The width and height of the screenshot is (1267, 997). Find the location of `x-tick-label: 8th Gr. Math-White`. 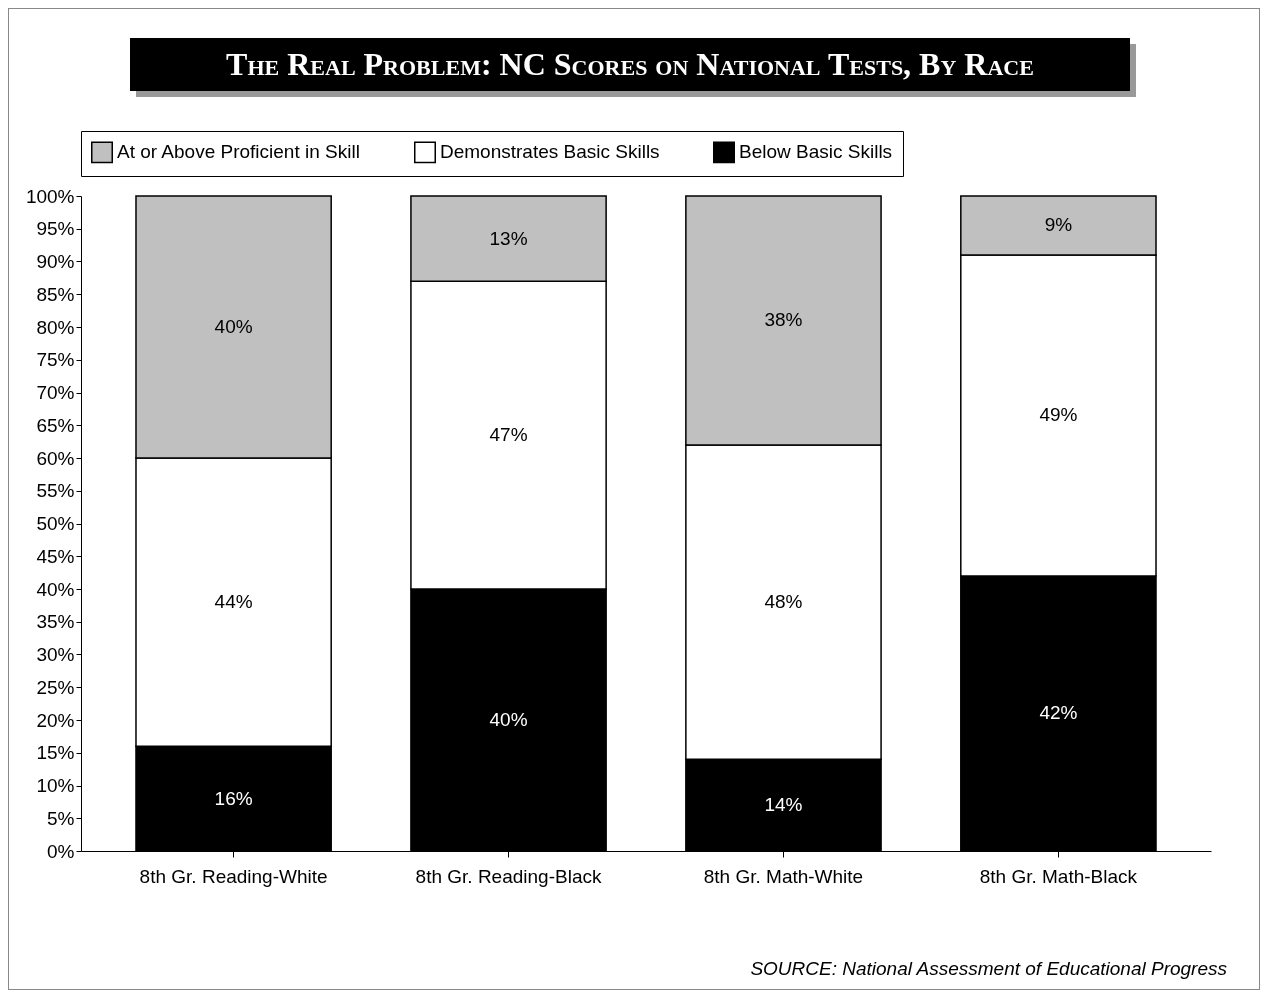

x-tick-label: 8th Gr. Math-White is located at coordinates (783, 876).